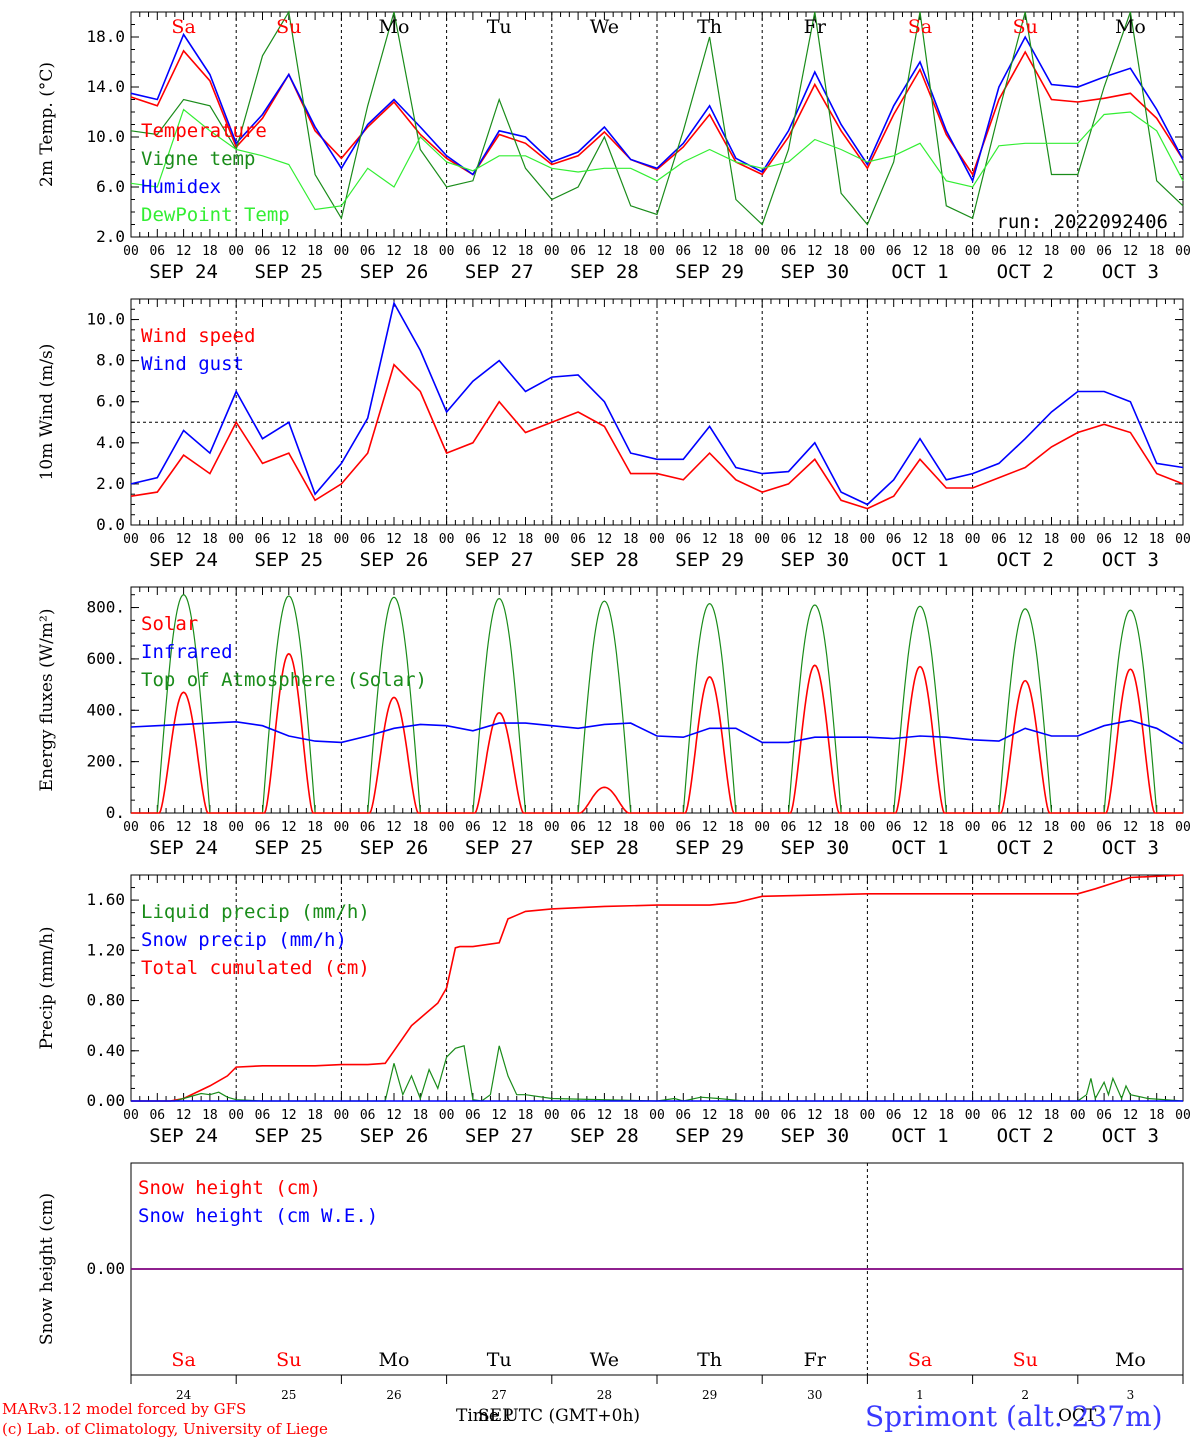 This screenshot has width=1194, height=1440. I want to click on temperature-legend-item: Temperature, so click(204, 131).